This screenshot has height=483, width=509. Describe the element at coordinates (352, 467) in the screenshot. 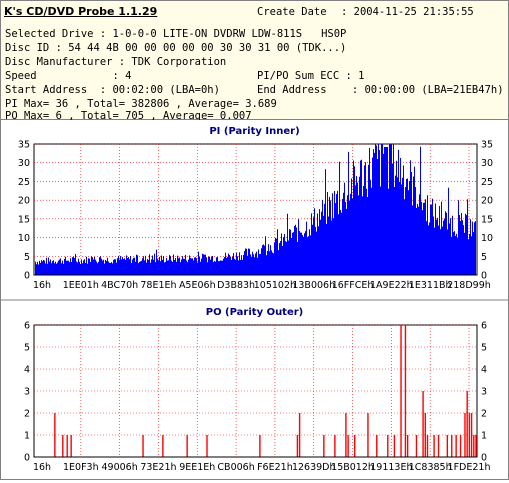

I see `po-xtick-label: 15B012h` at that location.